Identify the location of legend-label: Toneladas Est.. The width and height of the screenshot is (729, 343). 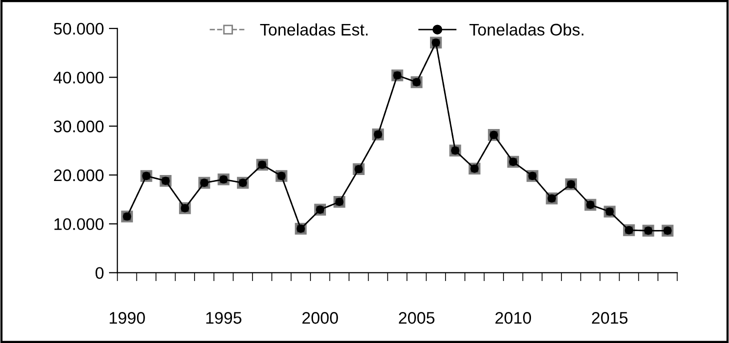
(314, 29).